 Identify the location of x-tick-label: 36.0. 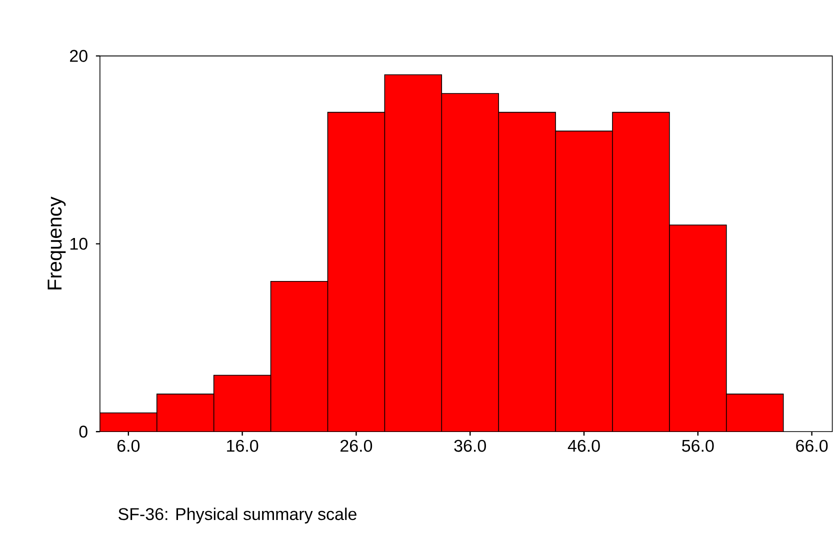
(470, 446).